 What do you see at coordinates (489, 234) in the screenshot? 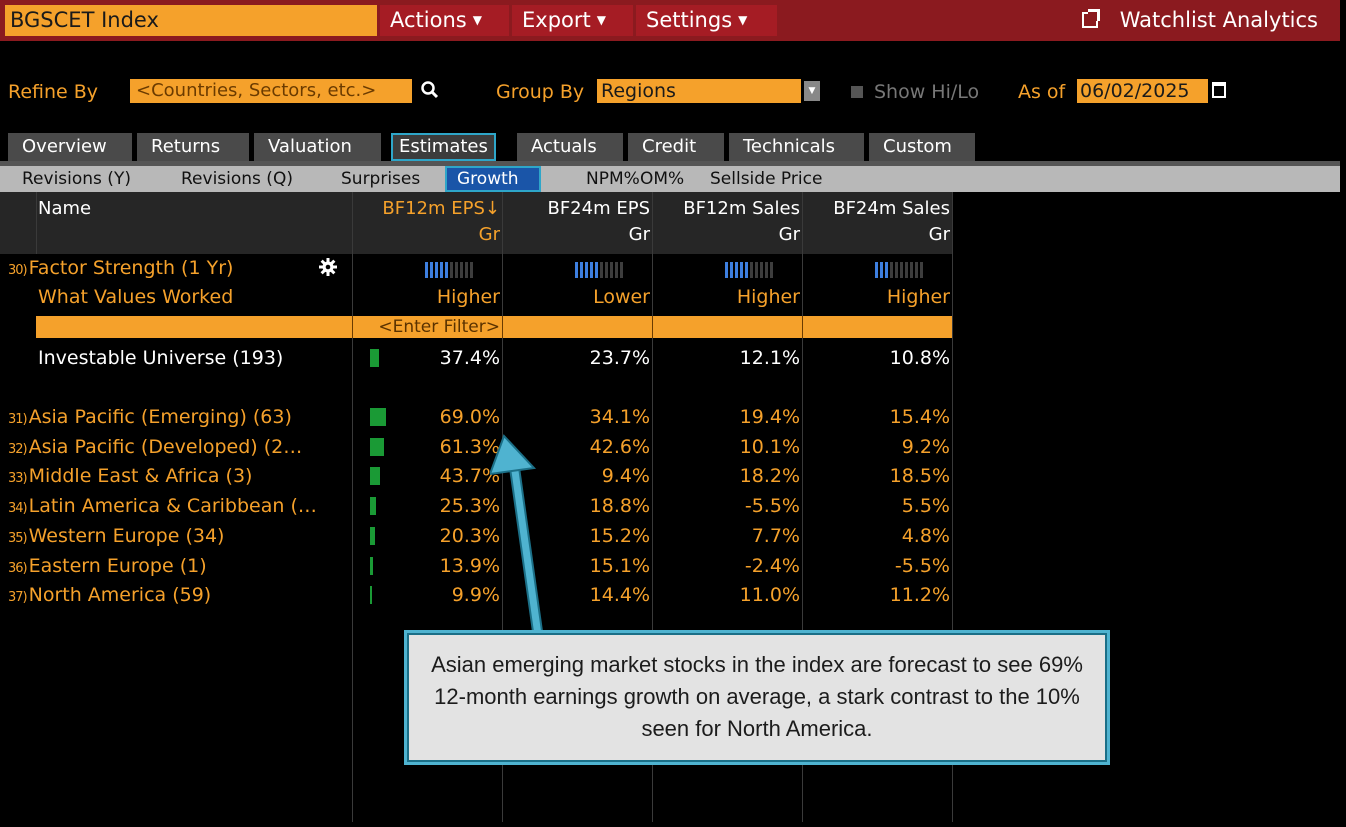
I see `column-header-bf12m-eps-line2: Gr` at bounding box center [489, 234].